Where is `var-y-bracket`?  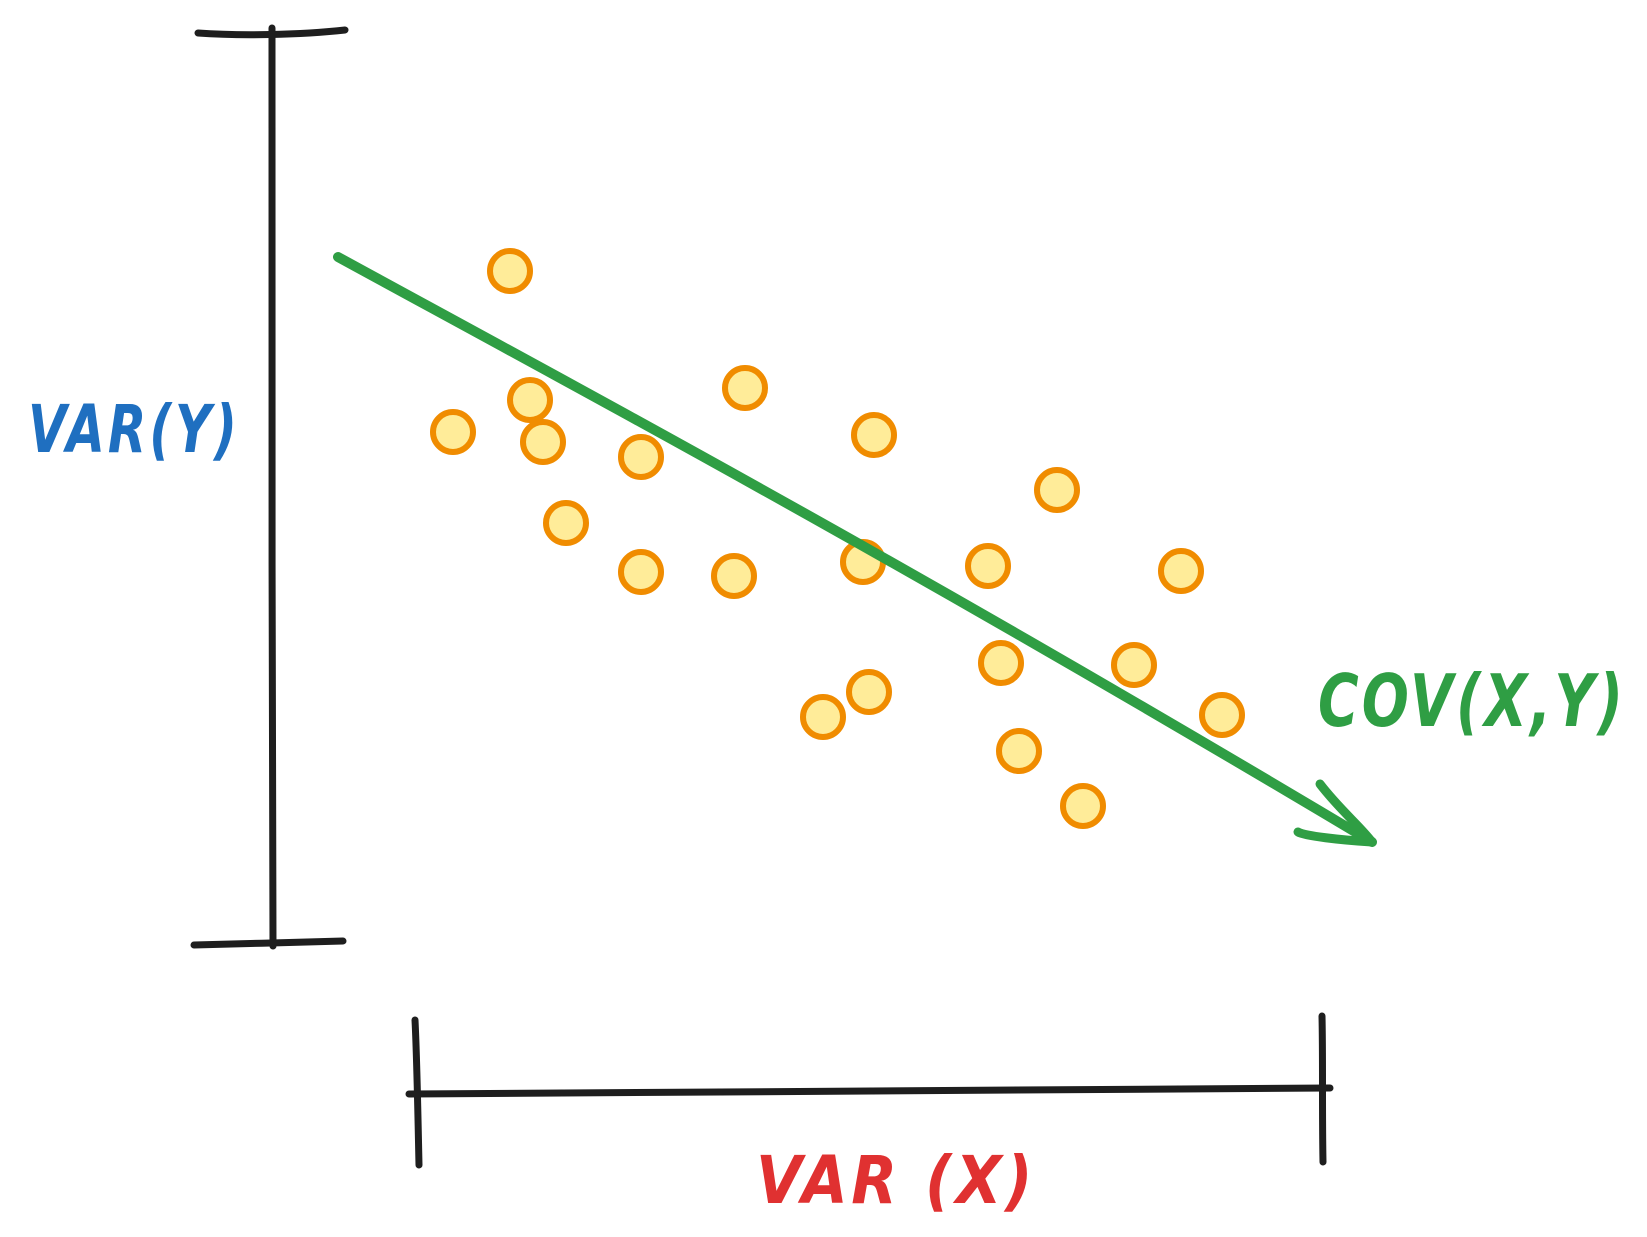
var-y-bracket is located at coordinates (269, 487).